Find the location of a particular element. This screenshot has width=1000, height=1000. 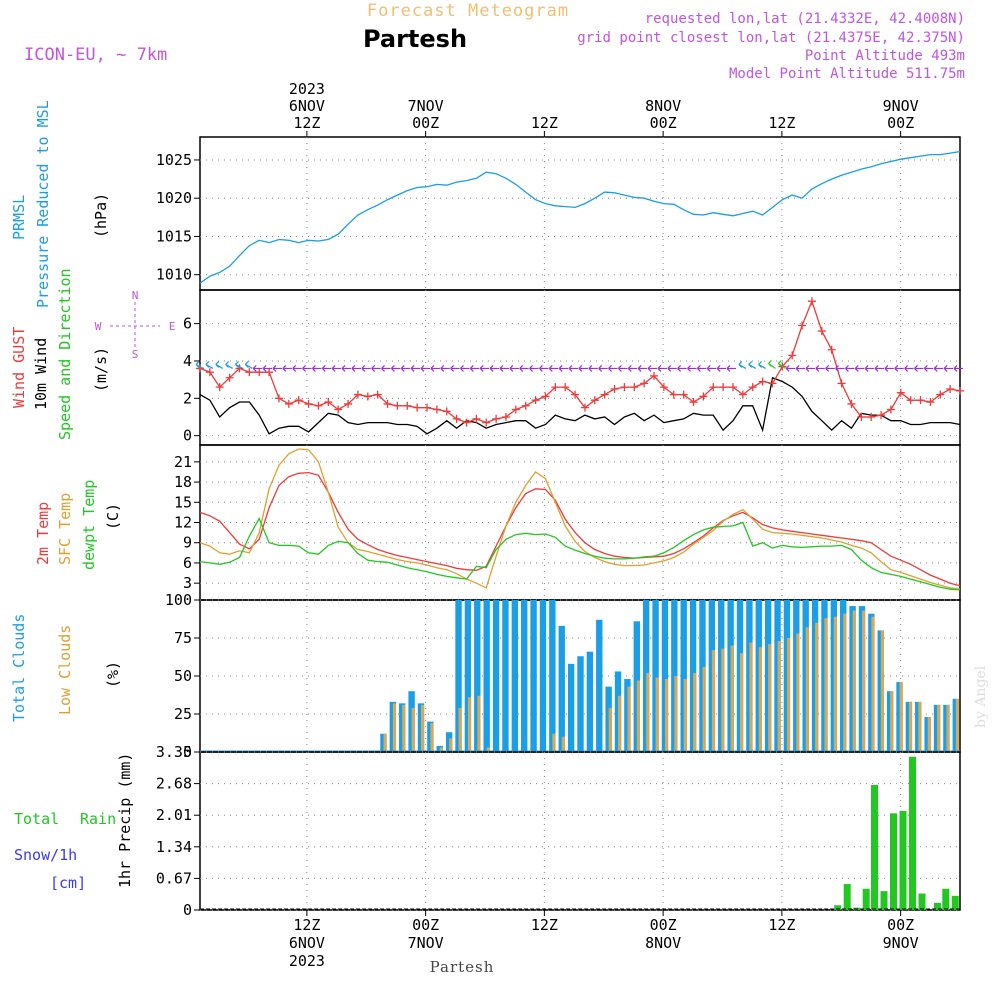

y-tick-label: 100 is located at coordinates (178, 600).